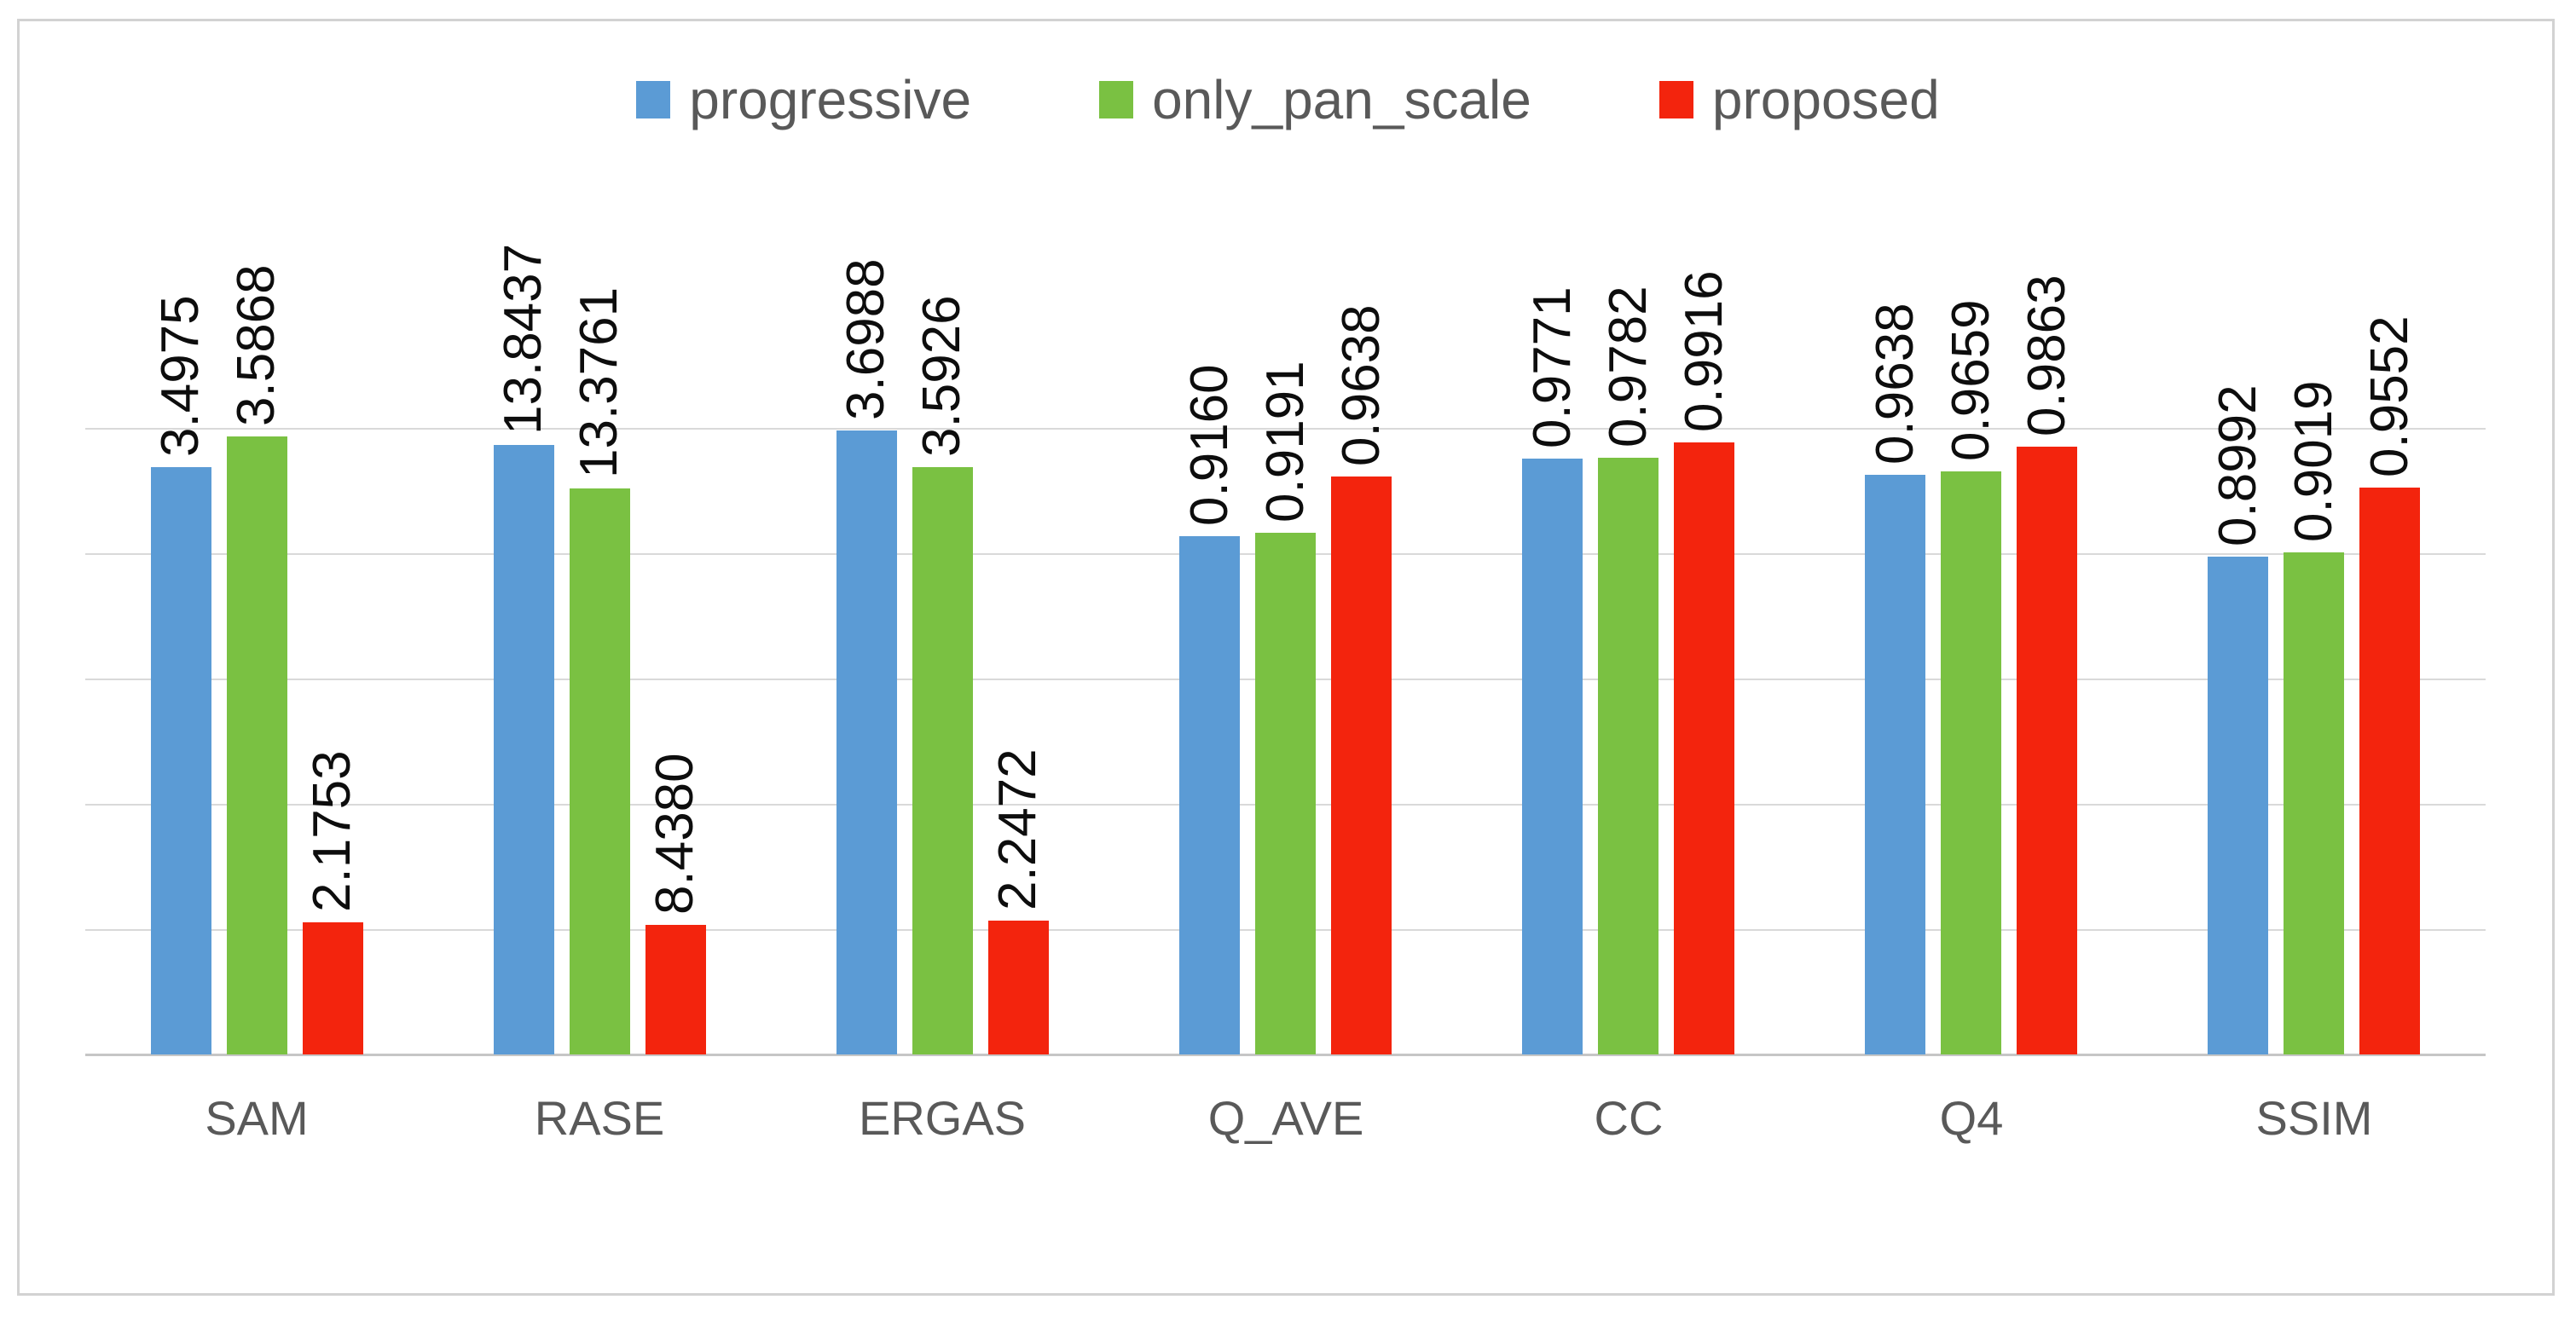 The image size is (2576, 1317). I want to click on legend-label-progressive: progressive, so click(830, 99).